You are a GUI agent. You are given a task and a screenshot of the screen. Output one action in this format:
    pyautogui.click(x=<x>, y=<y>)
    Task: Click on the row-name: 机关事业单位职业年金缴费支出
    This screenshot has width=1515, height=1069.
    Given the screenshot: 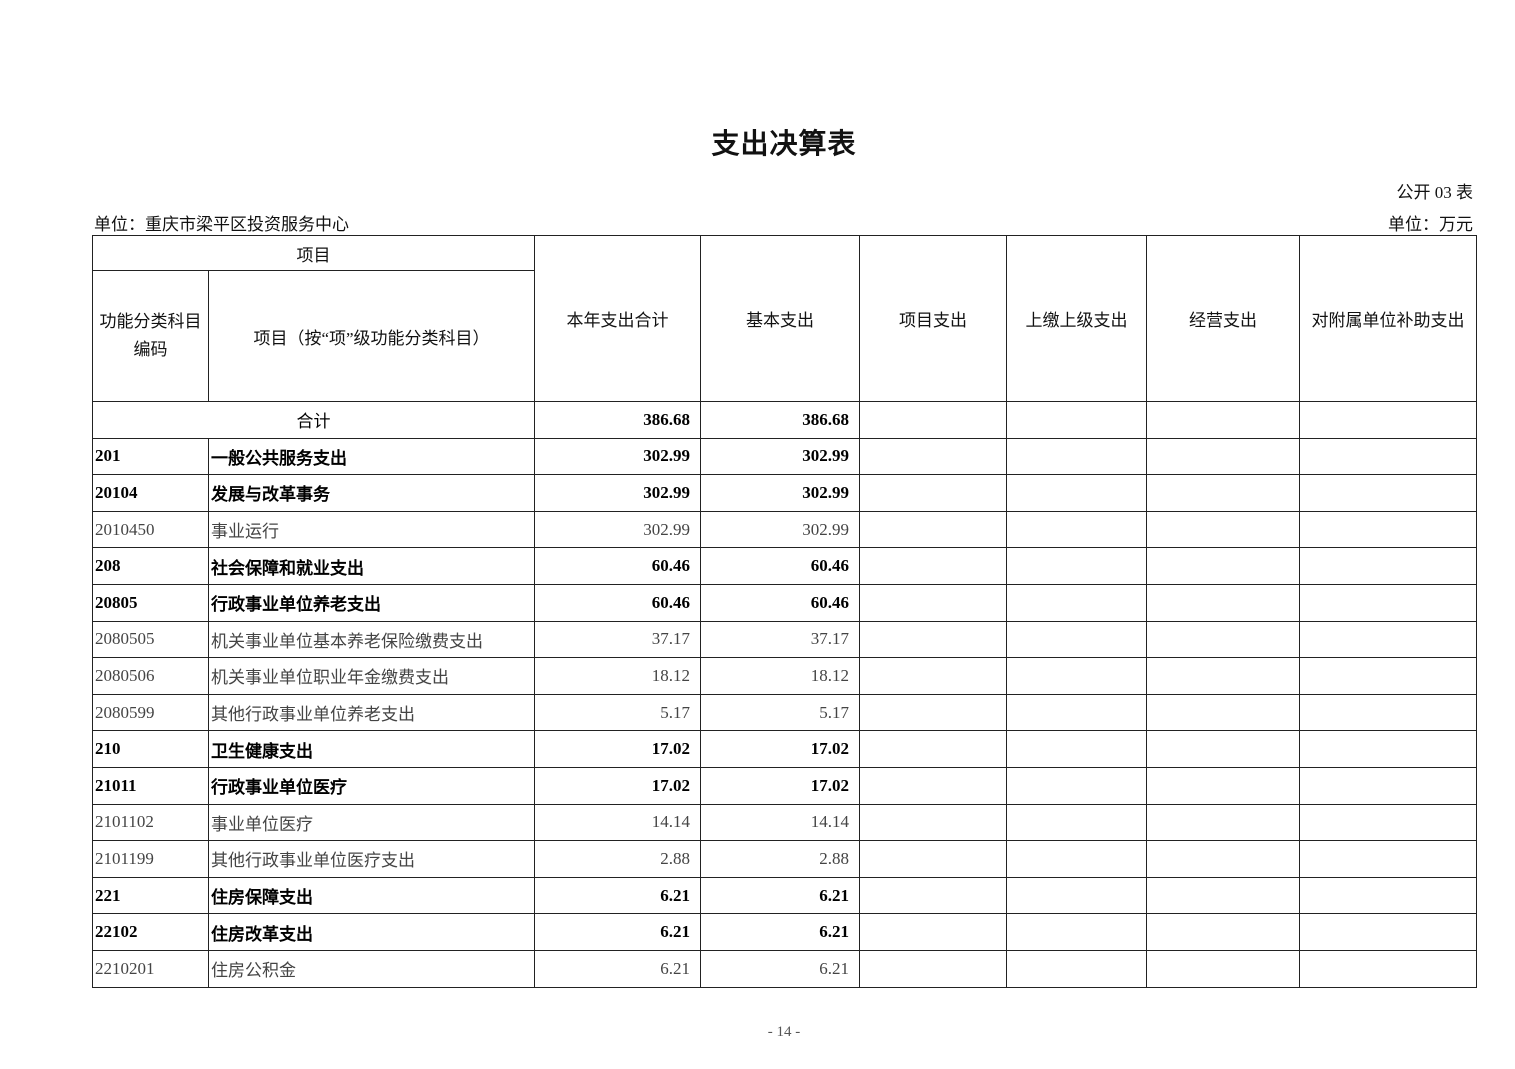 What is the action you would take?
    pyautogui.click(x=371, y=676)
    